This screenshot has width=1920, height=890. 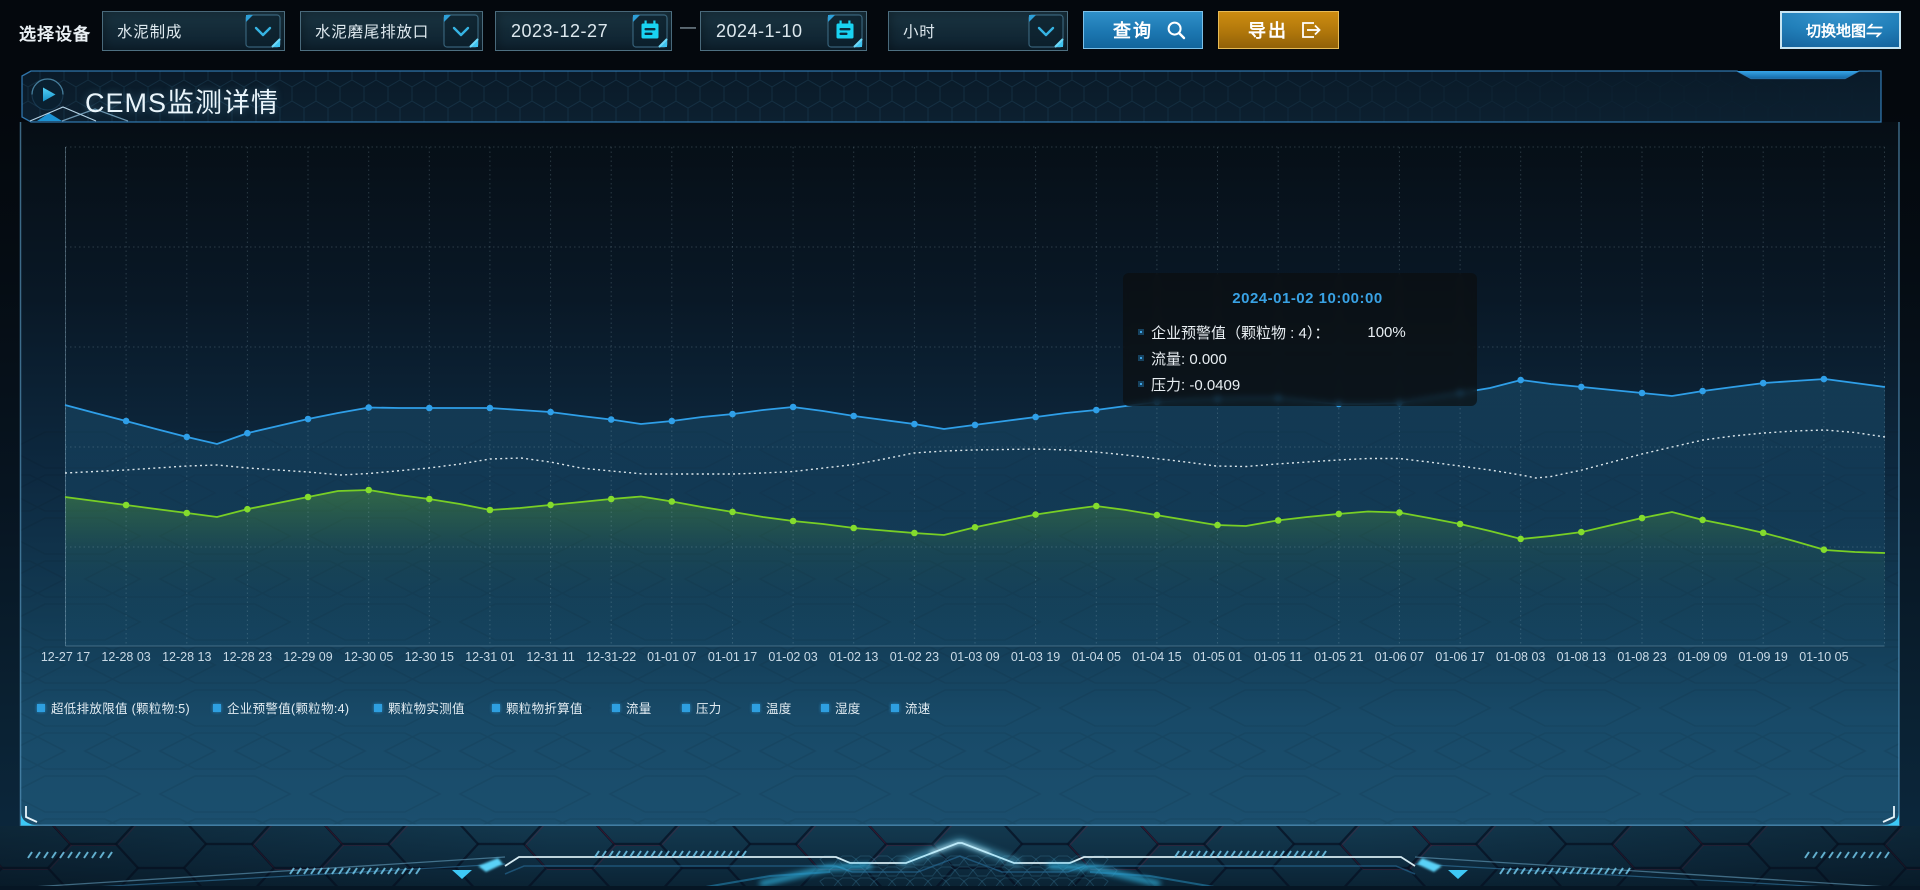 What do you see at coordinates (732, 657) in the screenshot?
I see `svg-text: 01-01 17` at bounding box center [732, 657].